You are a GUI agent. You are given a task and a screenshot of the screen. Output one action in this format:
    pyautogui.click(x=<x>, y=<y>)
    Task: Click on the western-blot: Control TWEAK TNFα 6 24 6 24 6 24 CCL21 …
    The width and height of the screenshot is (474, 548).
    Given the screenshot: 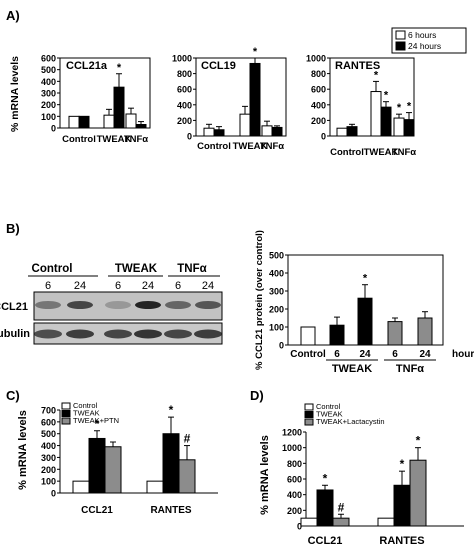 What is the action you would take?
    pyautogui.click(x=111, y=304)
    